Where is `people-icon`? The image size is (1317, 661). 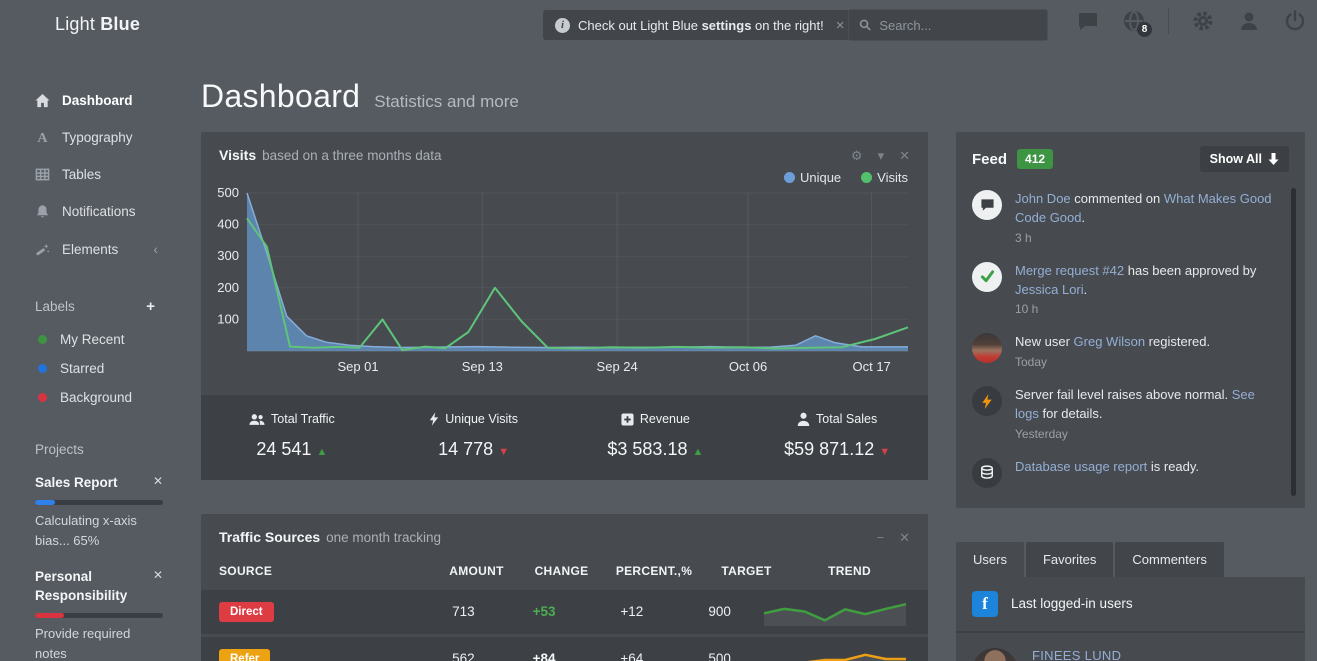
people-icon is located at coordinates (257, 419).